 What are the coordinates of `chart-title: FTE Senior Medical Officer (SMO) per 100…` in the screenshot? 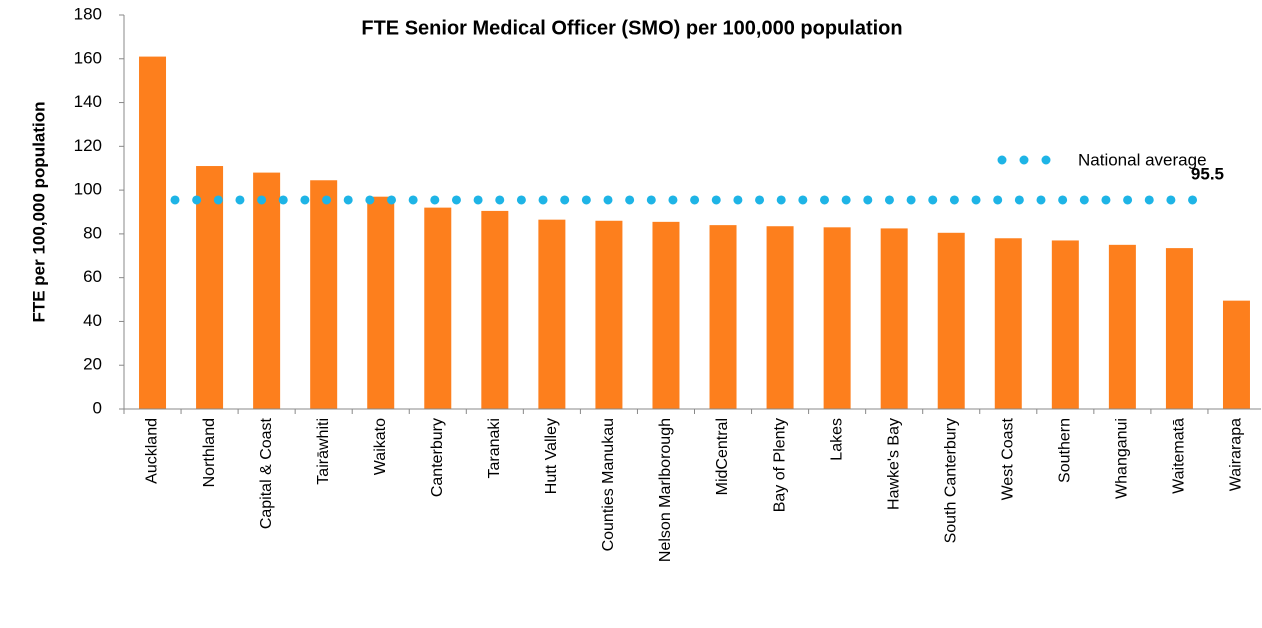 It's located at (631, 28).